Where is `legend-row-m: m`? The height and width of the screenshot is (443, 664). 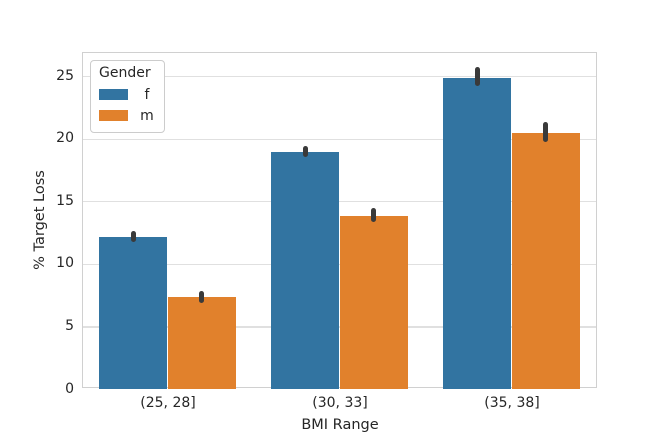
legend-row-m: m is located at coordinates (126, 115).